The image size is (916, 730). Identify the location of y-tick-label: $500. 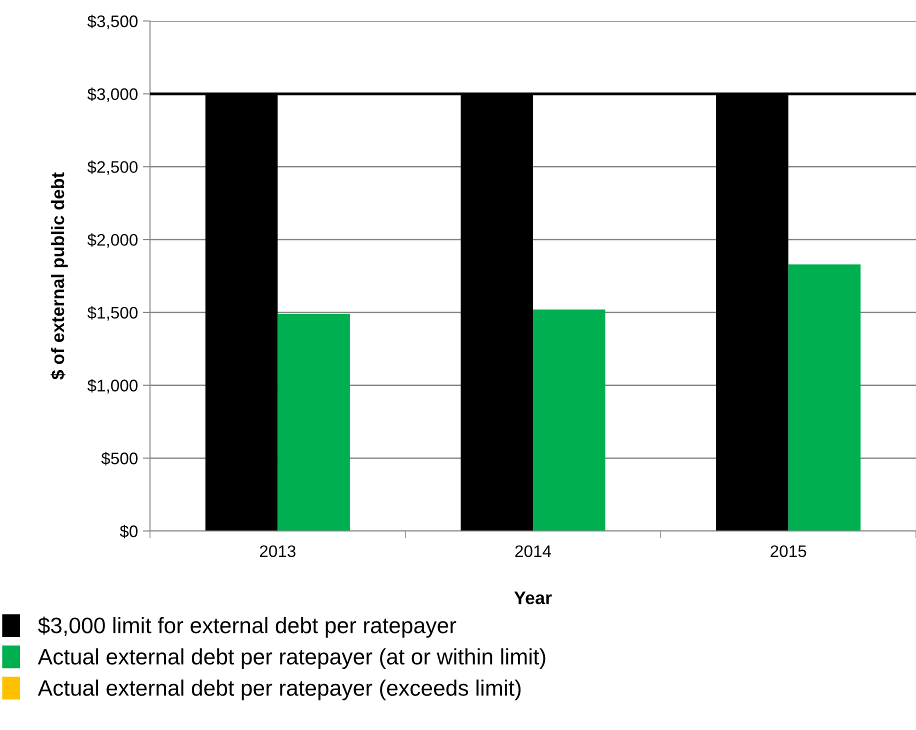
(119, 459).